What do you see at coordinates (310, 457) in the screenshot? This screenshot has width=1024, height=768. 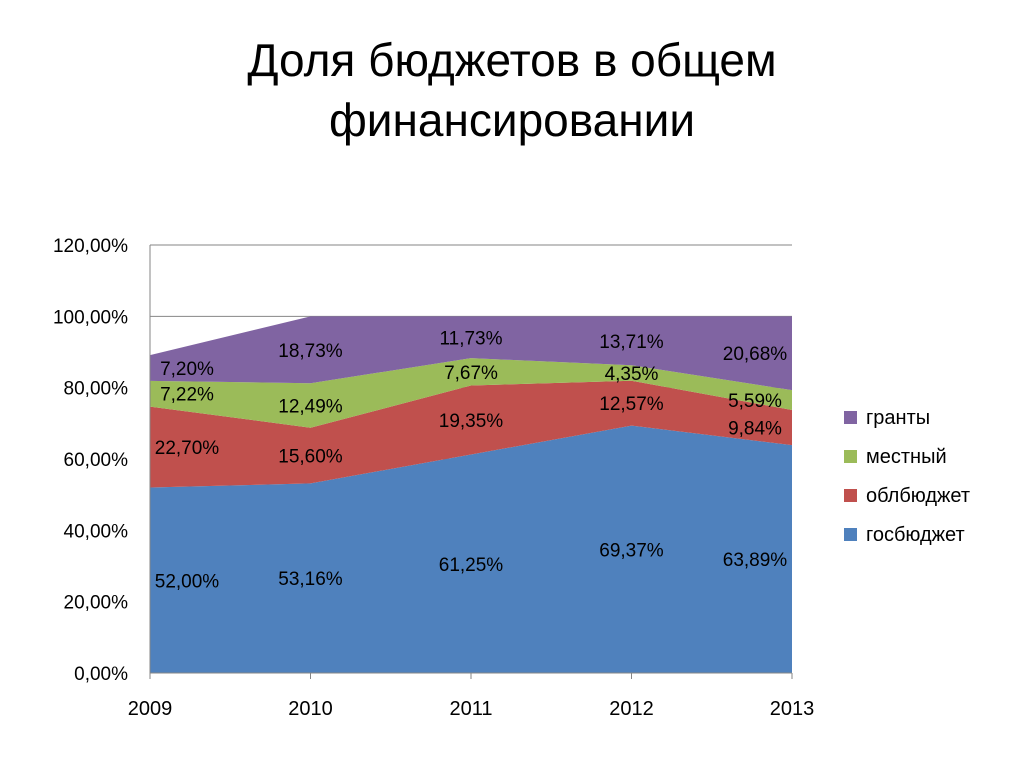 I see `data-label: 15,60%` at bounding box center [310, 457].